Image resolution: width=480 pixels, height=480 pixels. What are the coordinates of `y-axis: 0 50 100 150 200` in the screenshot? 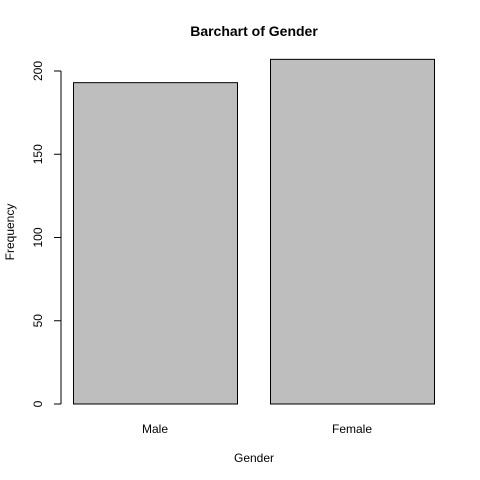 It's located at (46, 234).